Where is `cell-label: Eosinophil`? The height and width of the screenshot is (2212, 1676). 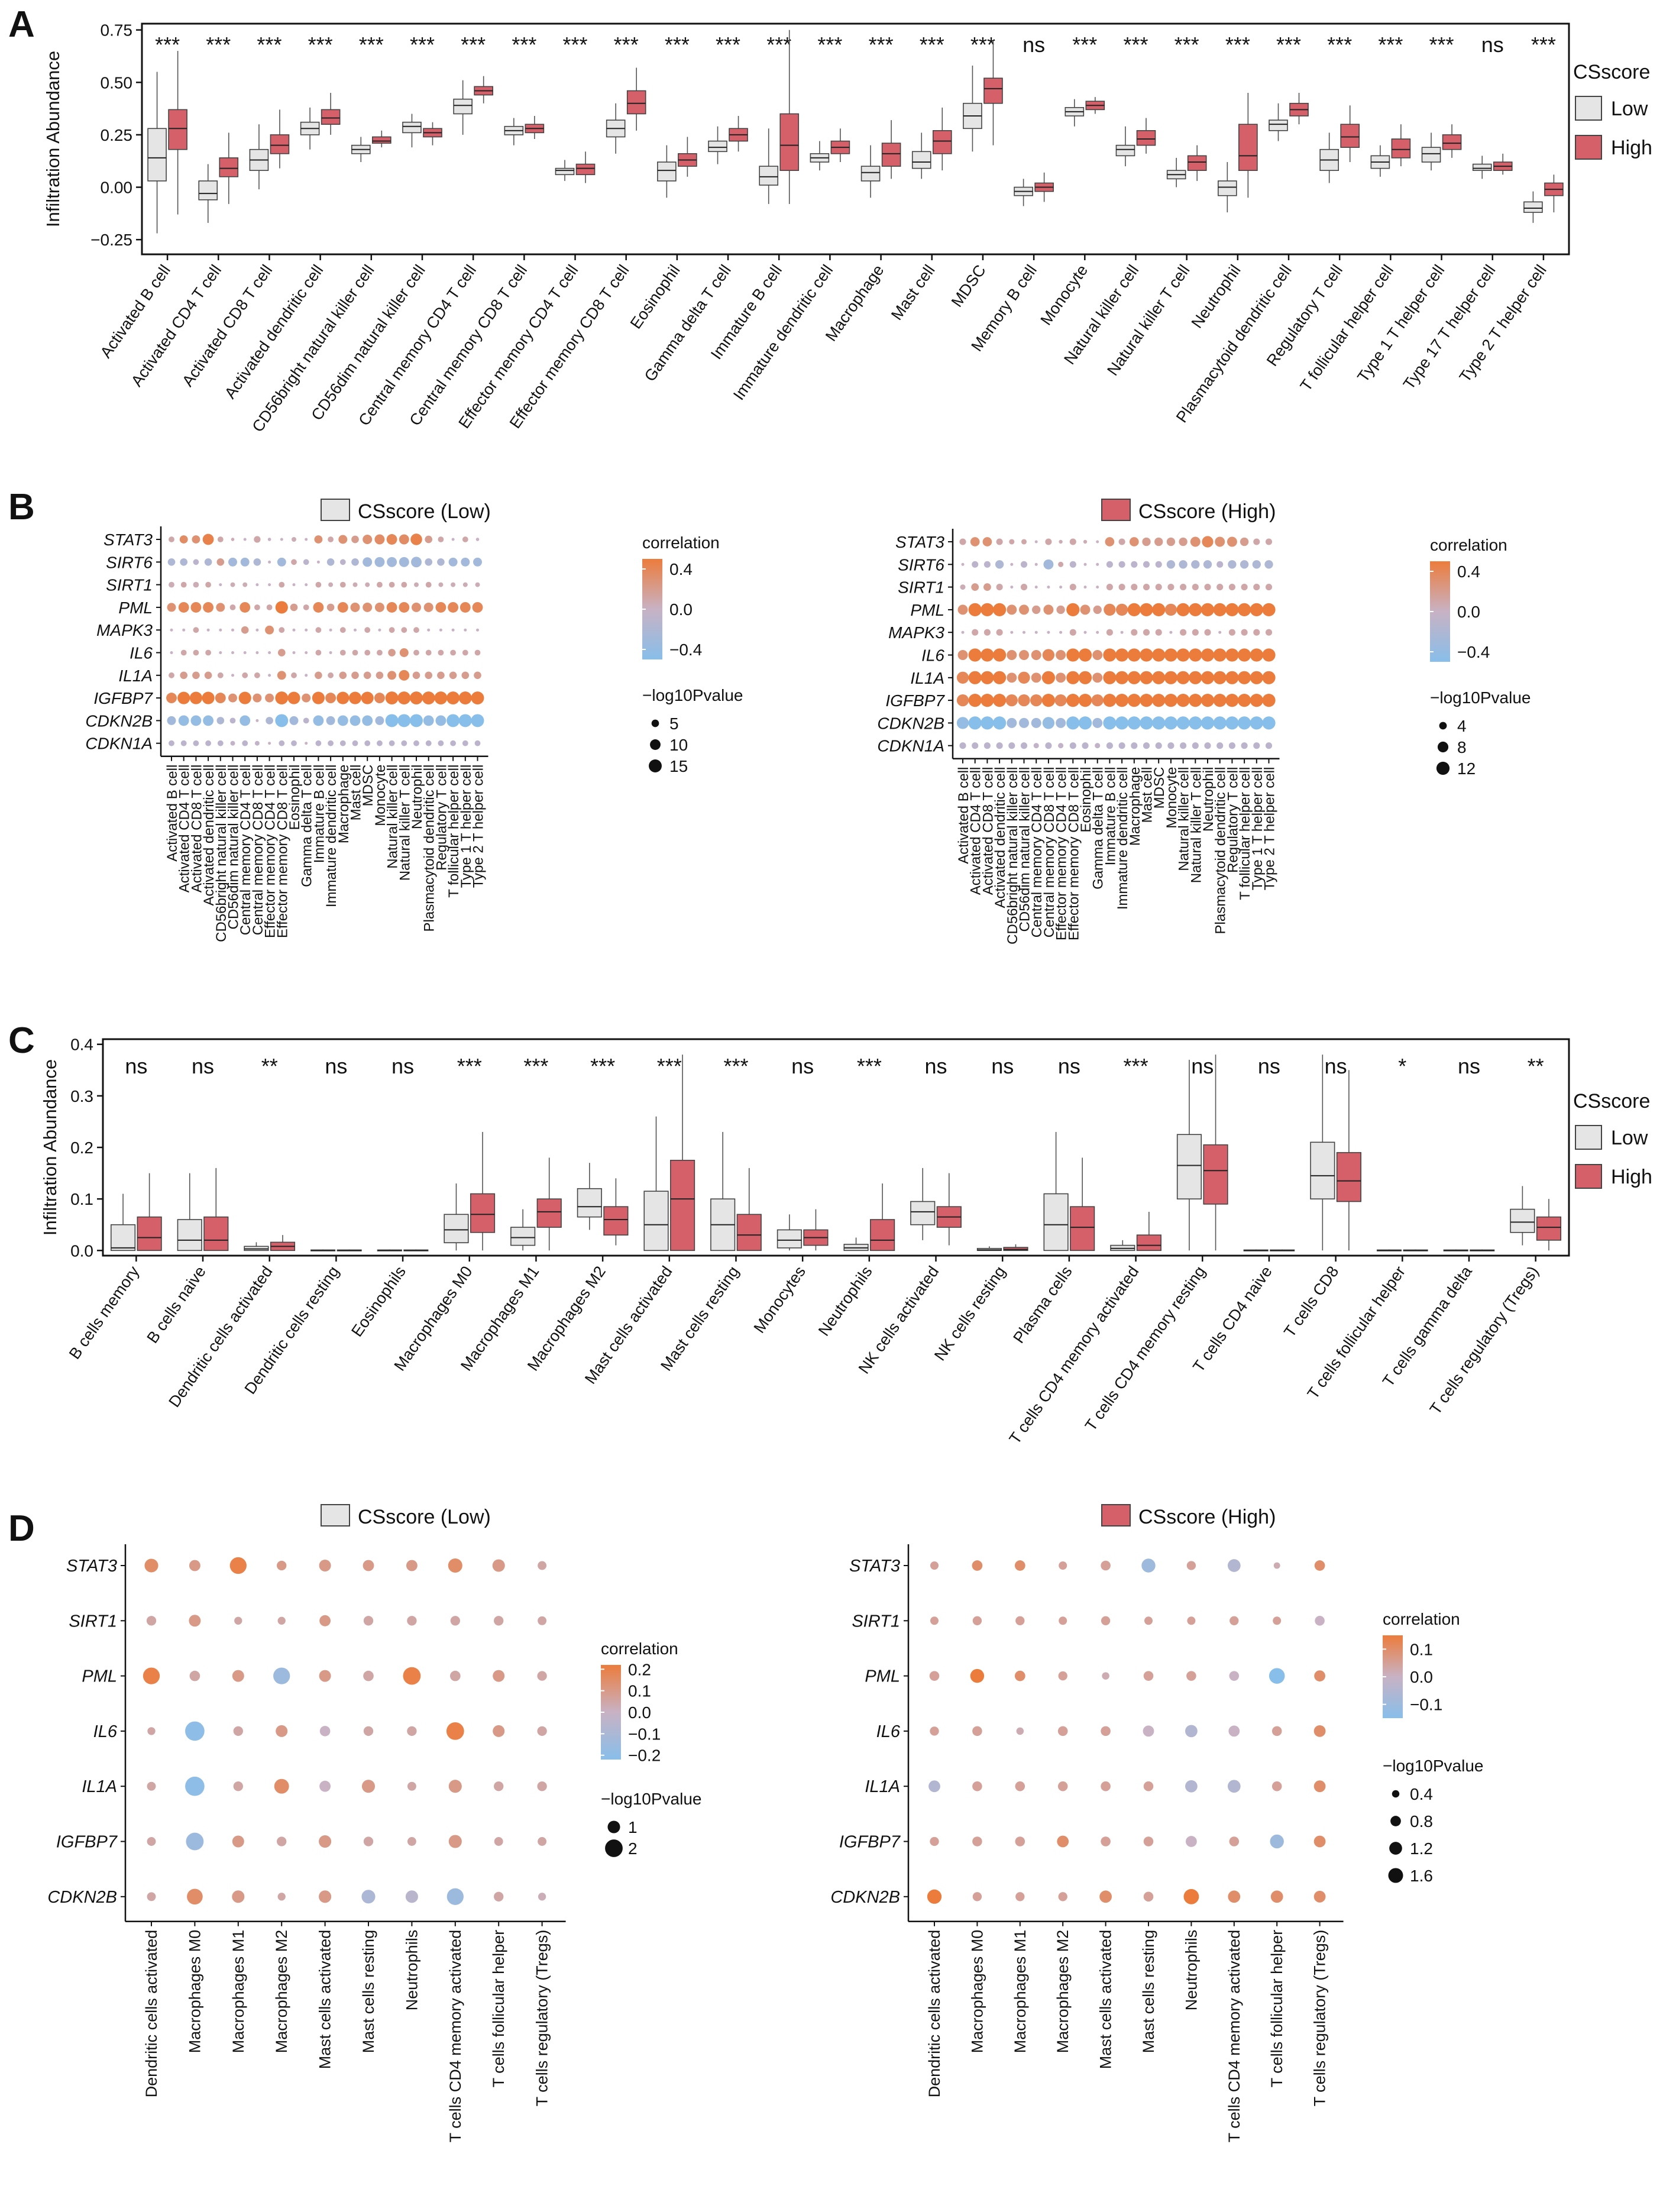
cell-label: Eosinophil is located at coordinates (1086, 800).